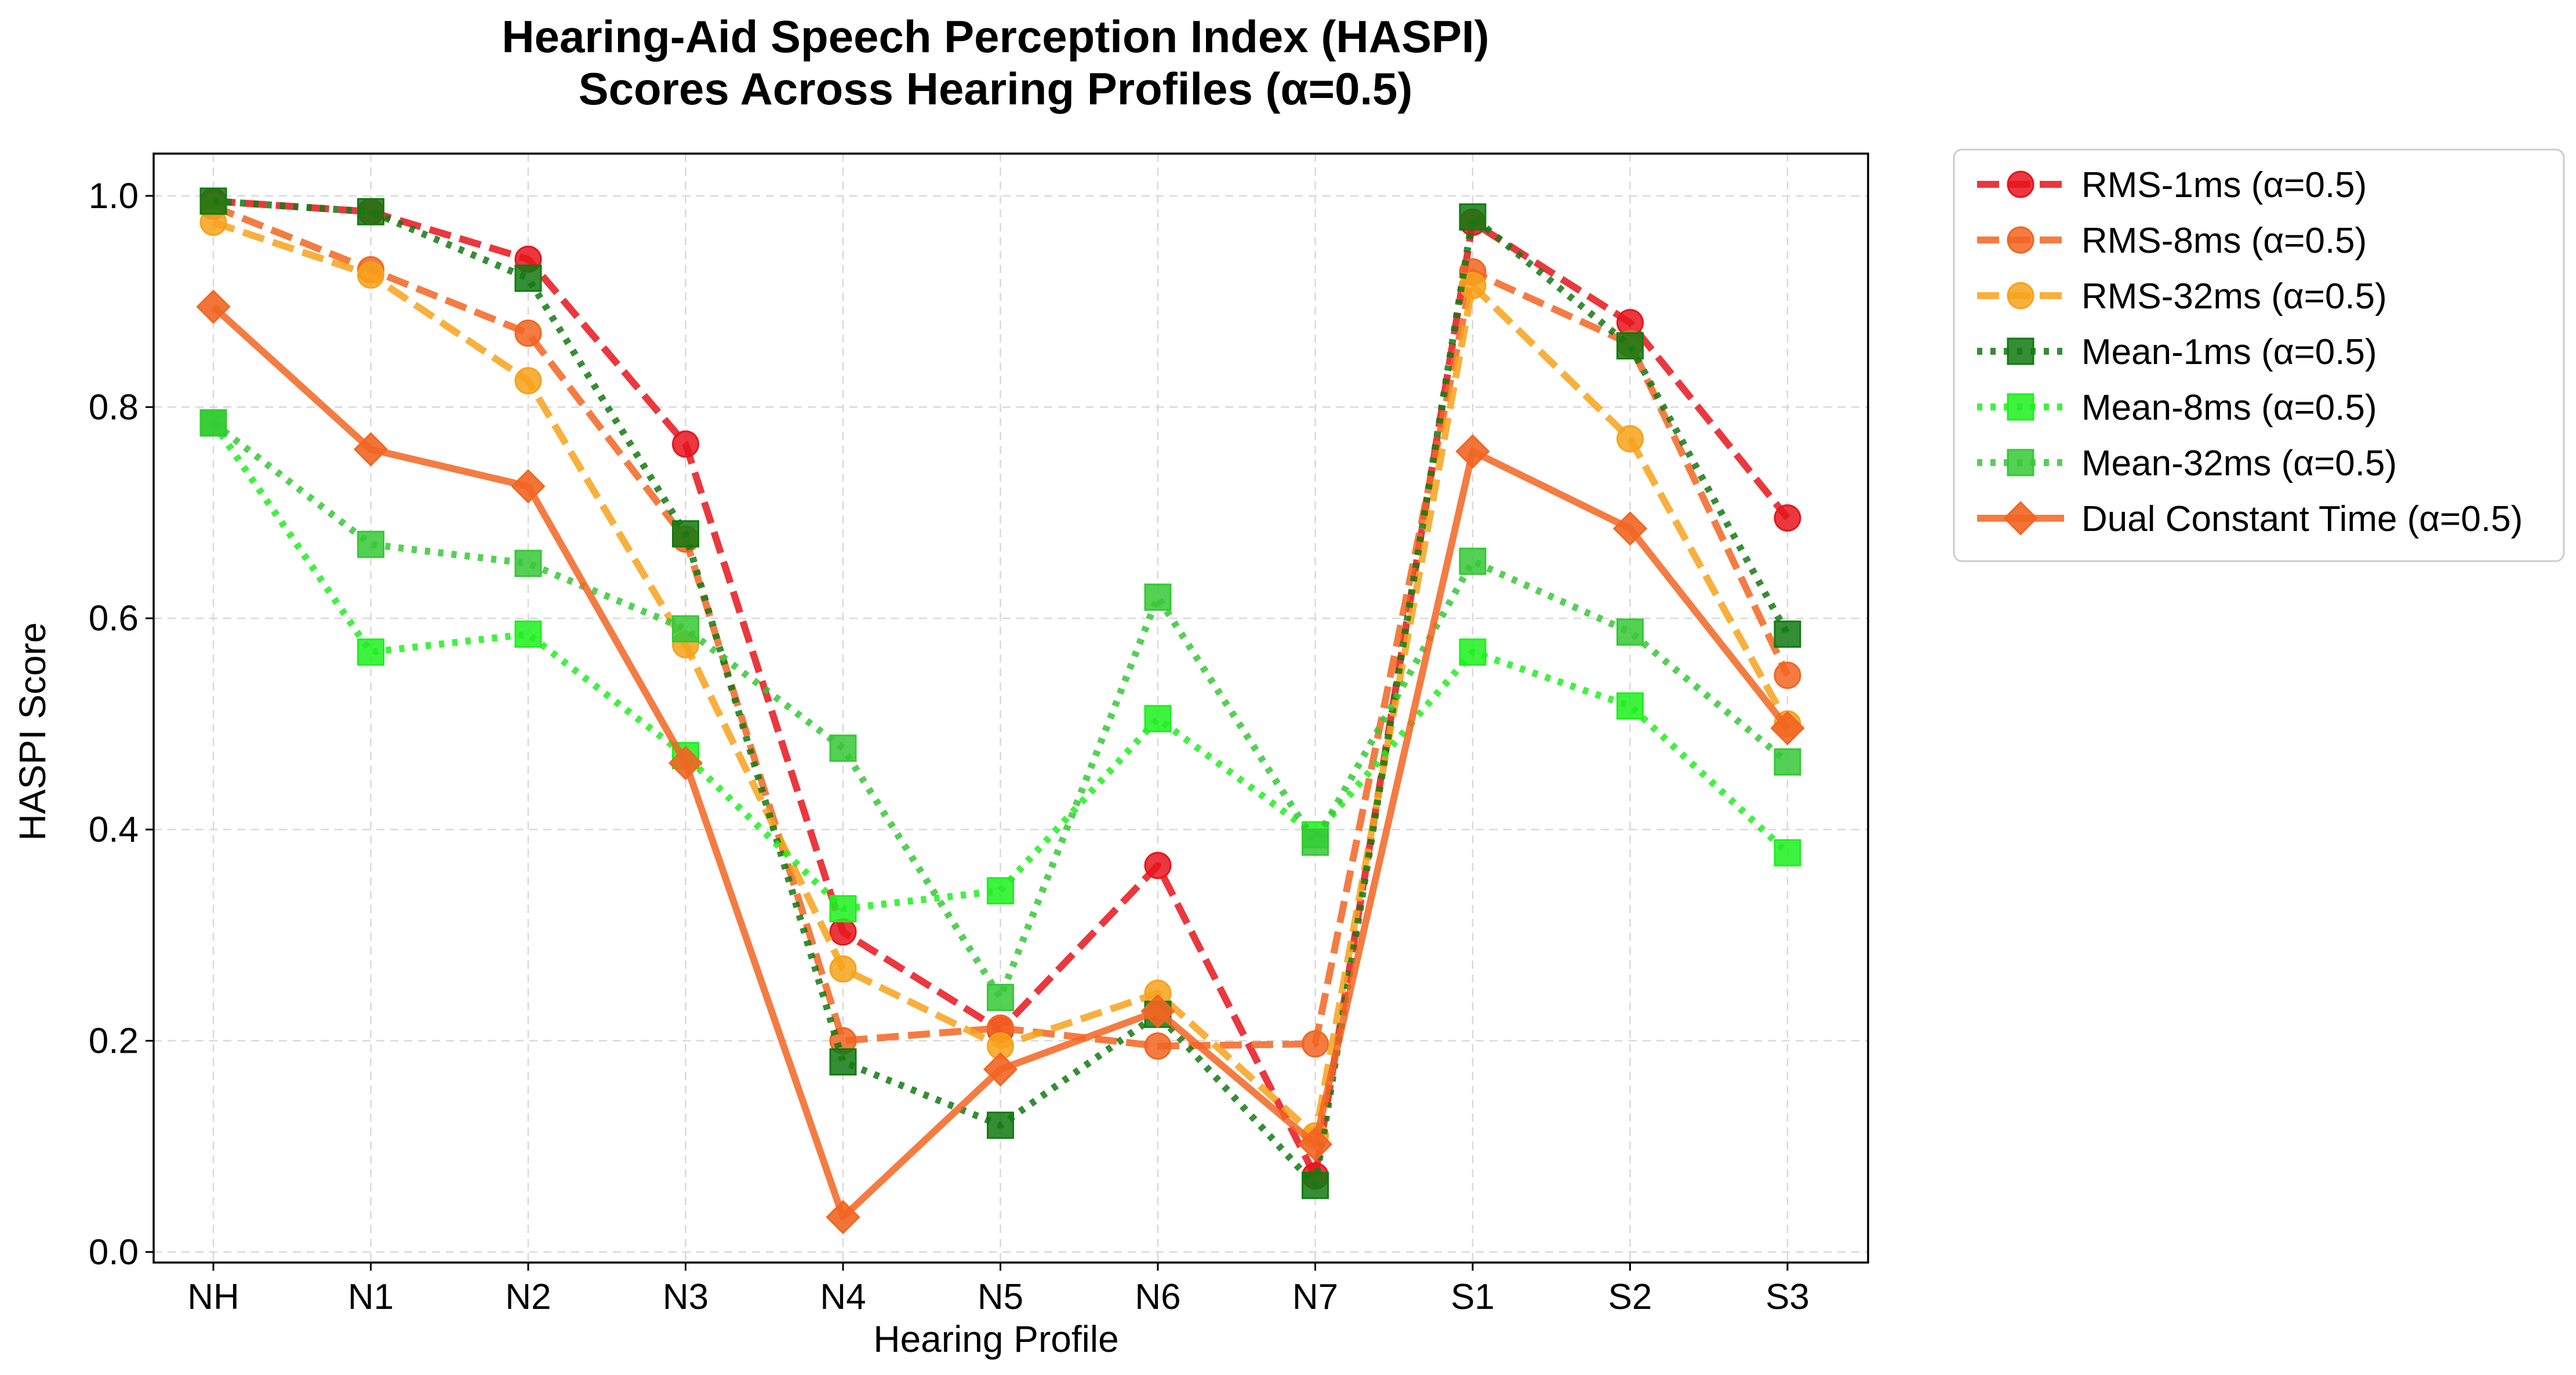 This screenshot has height=1375, width=2576. I want to click on legend-box, so click(2259, 355).